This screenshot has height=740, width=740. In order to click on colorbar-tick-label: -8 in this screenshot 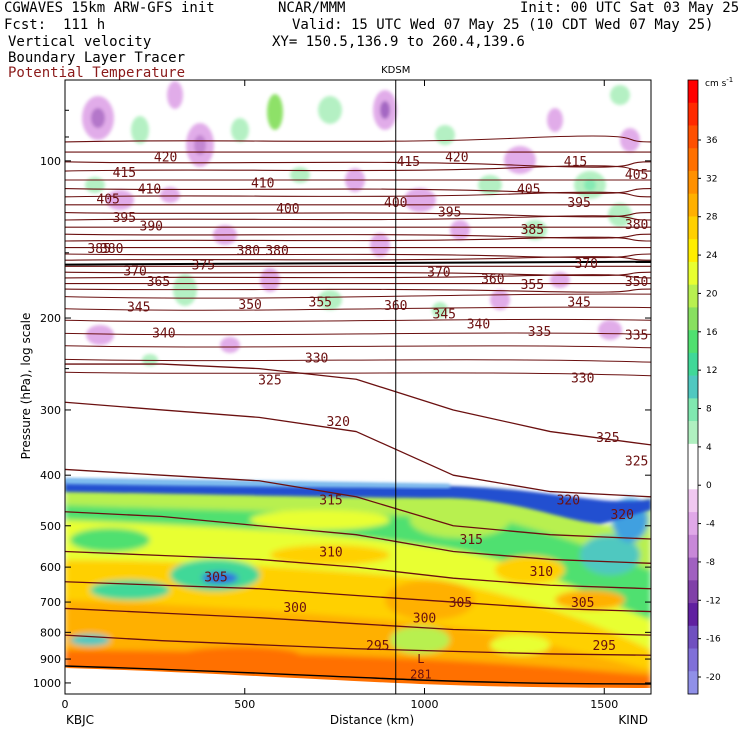, I will do `click(710, 563)`.